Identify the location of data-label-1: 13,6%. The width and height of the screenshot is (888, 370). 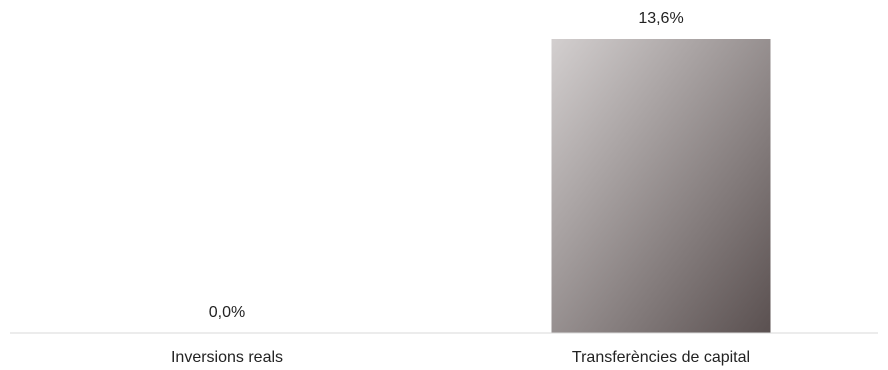
(660, 18).